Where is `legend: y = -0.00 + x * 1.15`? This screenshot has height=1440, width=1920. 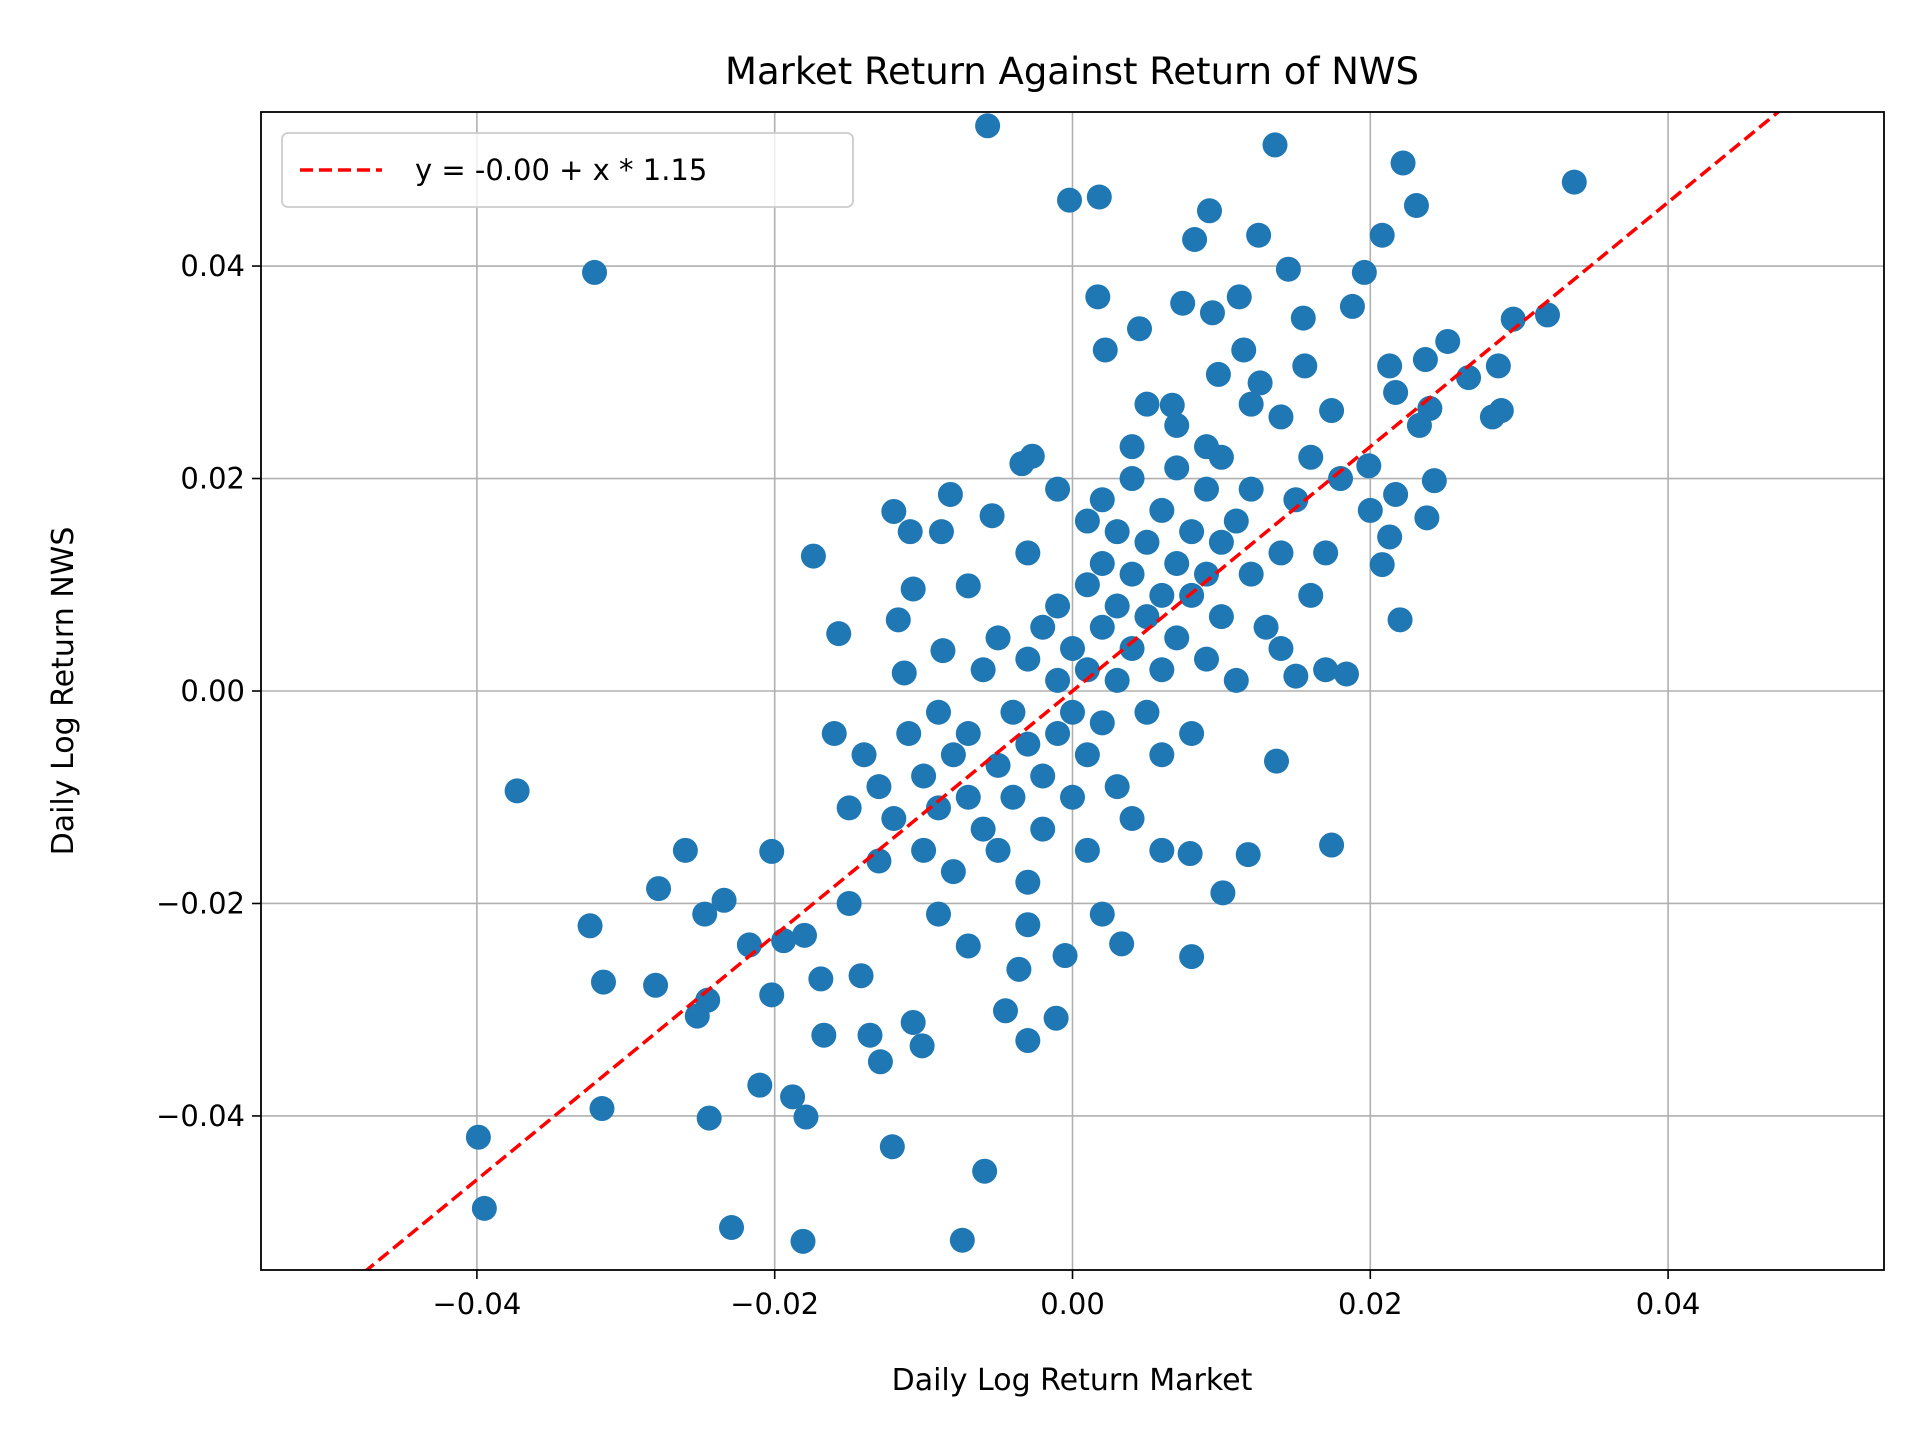 legend: y = -0.00 + x * 1.15 is located at coordinates (567, 170).